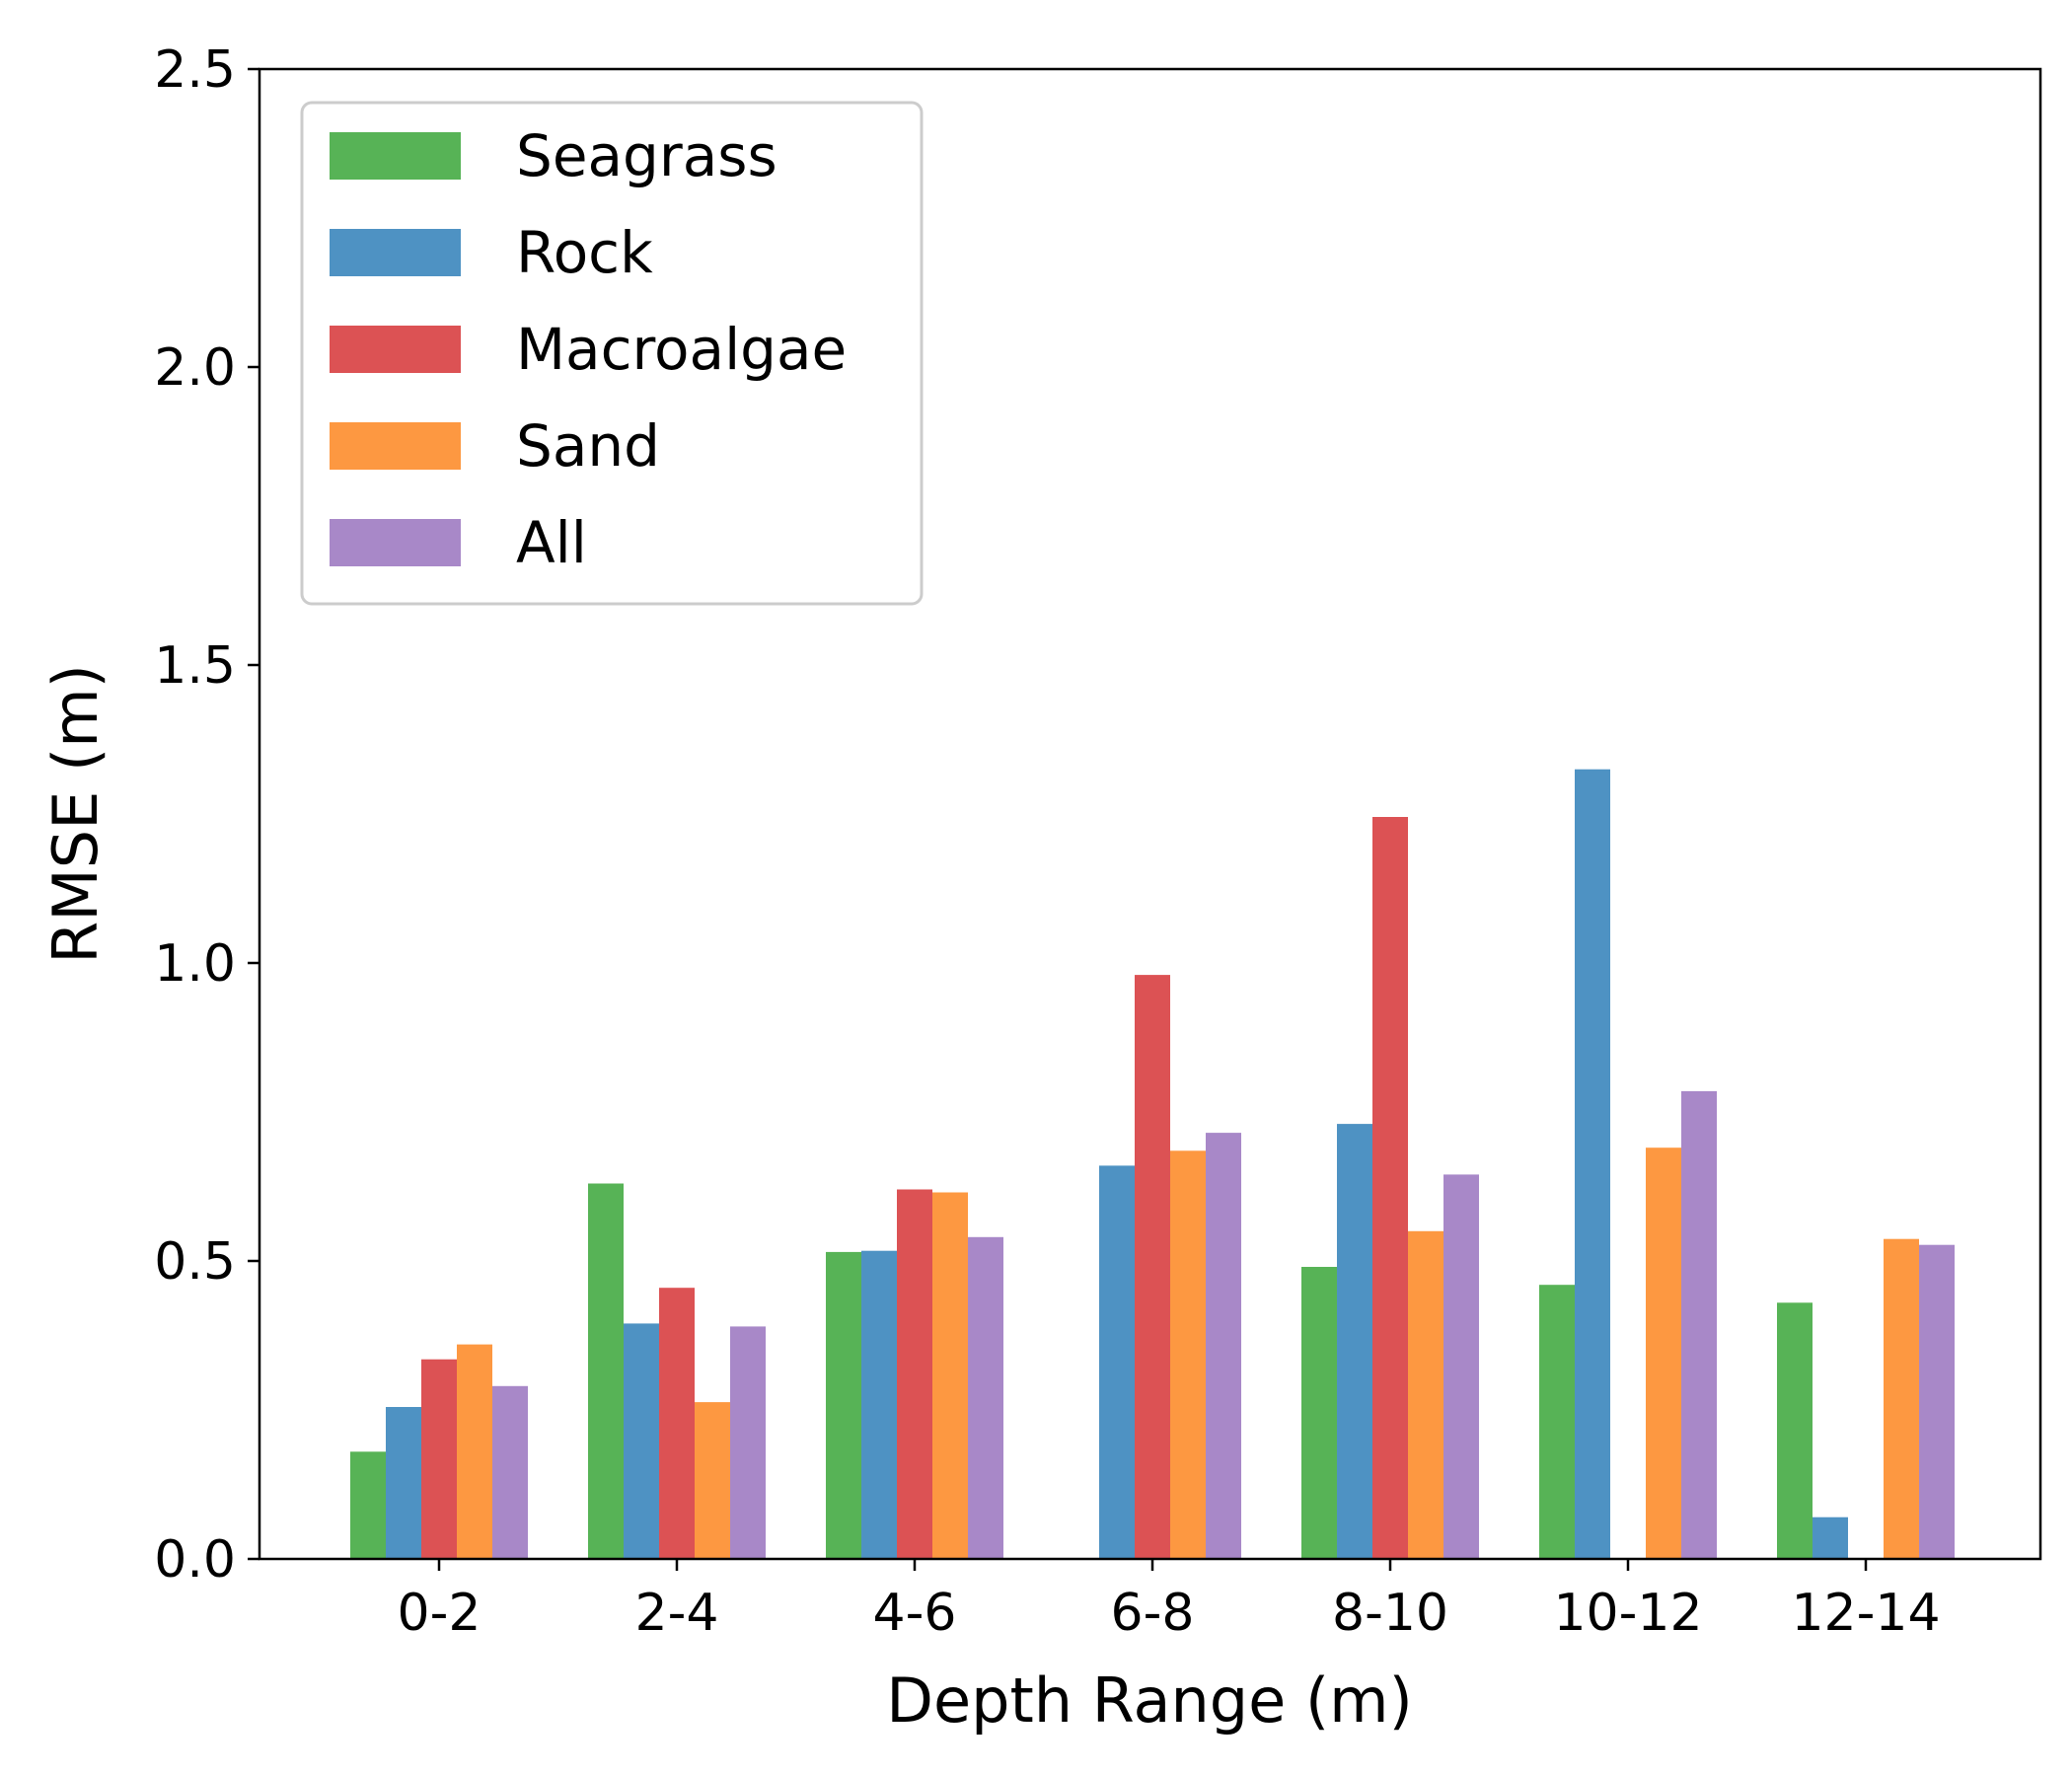  What do you see at coordinates (677, 1614) in the screenshot?
I see `x-tick-label: 2-4` at bounding box center [677, 1614].